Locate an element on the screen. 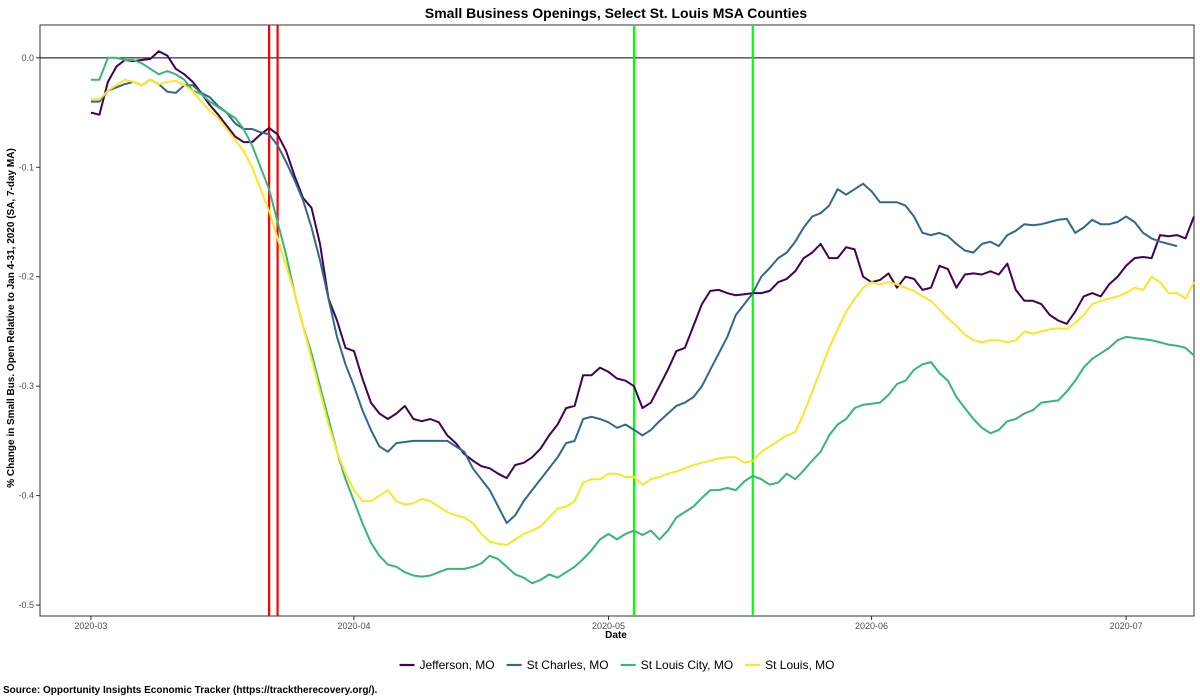 This screenshot has height=700, width=1200. legend-label: Jefferson, MO is located at coordinates (457, 665).